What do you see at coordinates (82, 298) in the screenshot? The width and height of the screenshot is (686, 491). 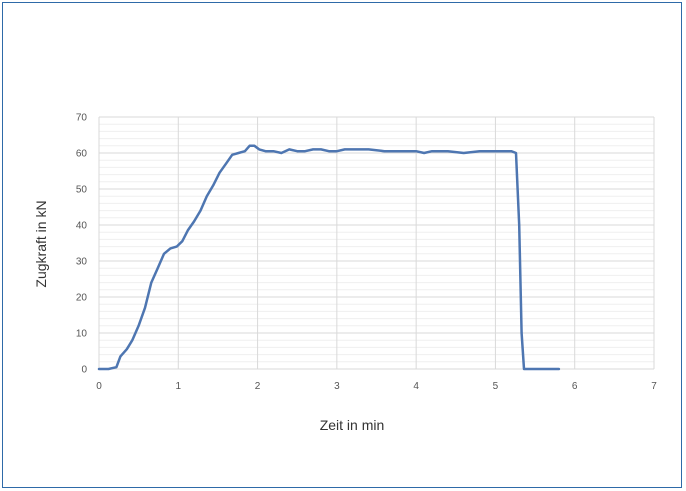 I see `y-tick-label: 20` at bounding box center [82, 298].